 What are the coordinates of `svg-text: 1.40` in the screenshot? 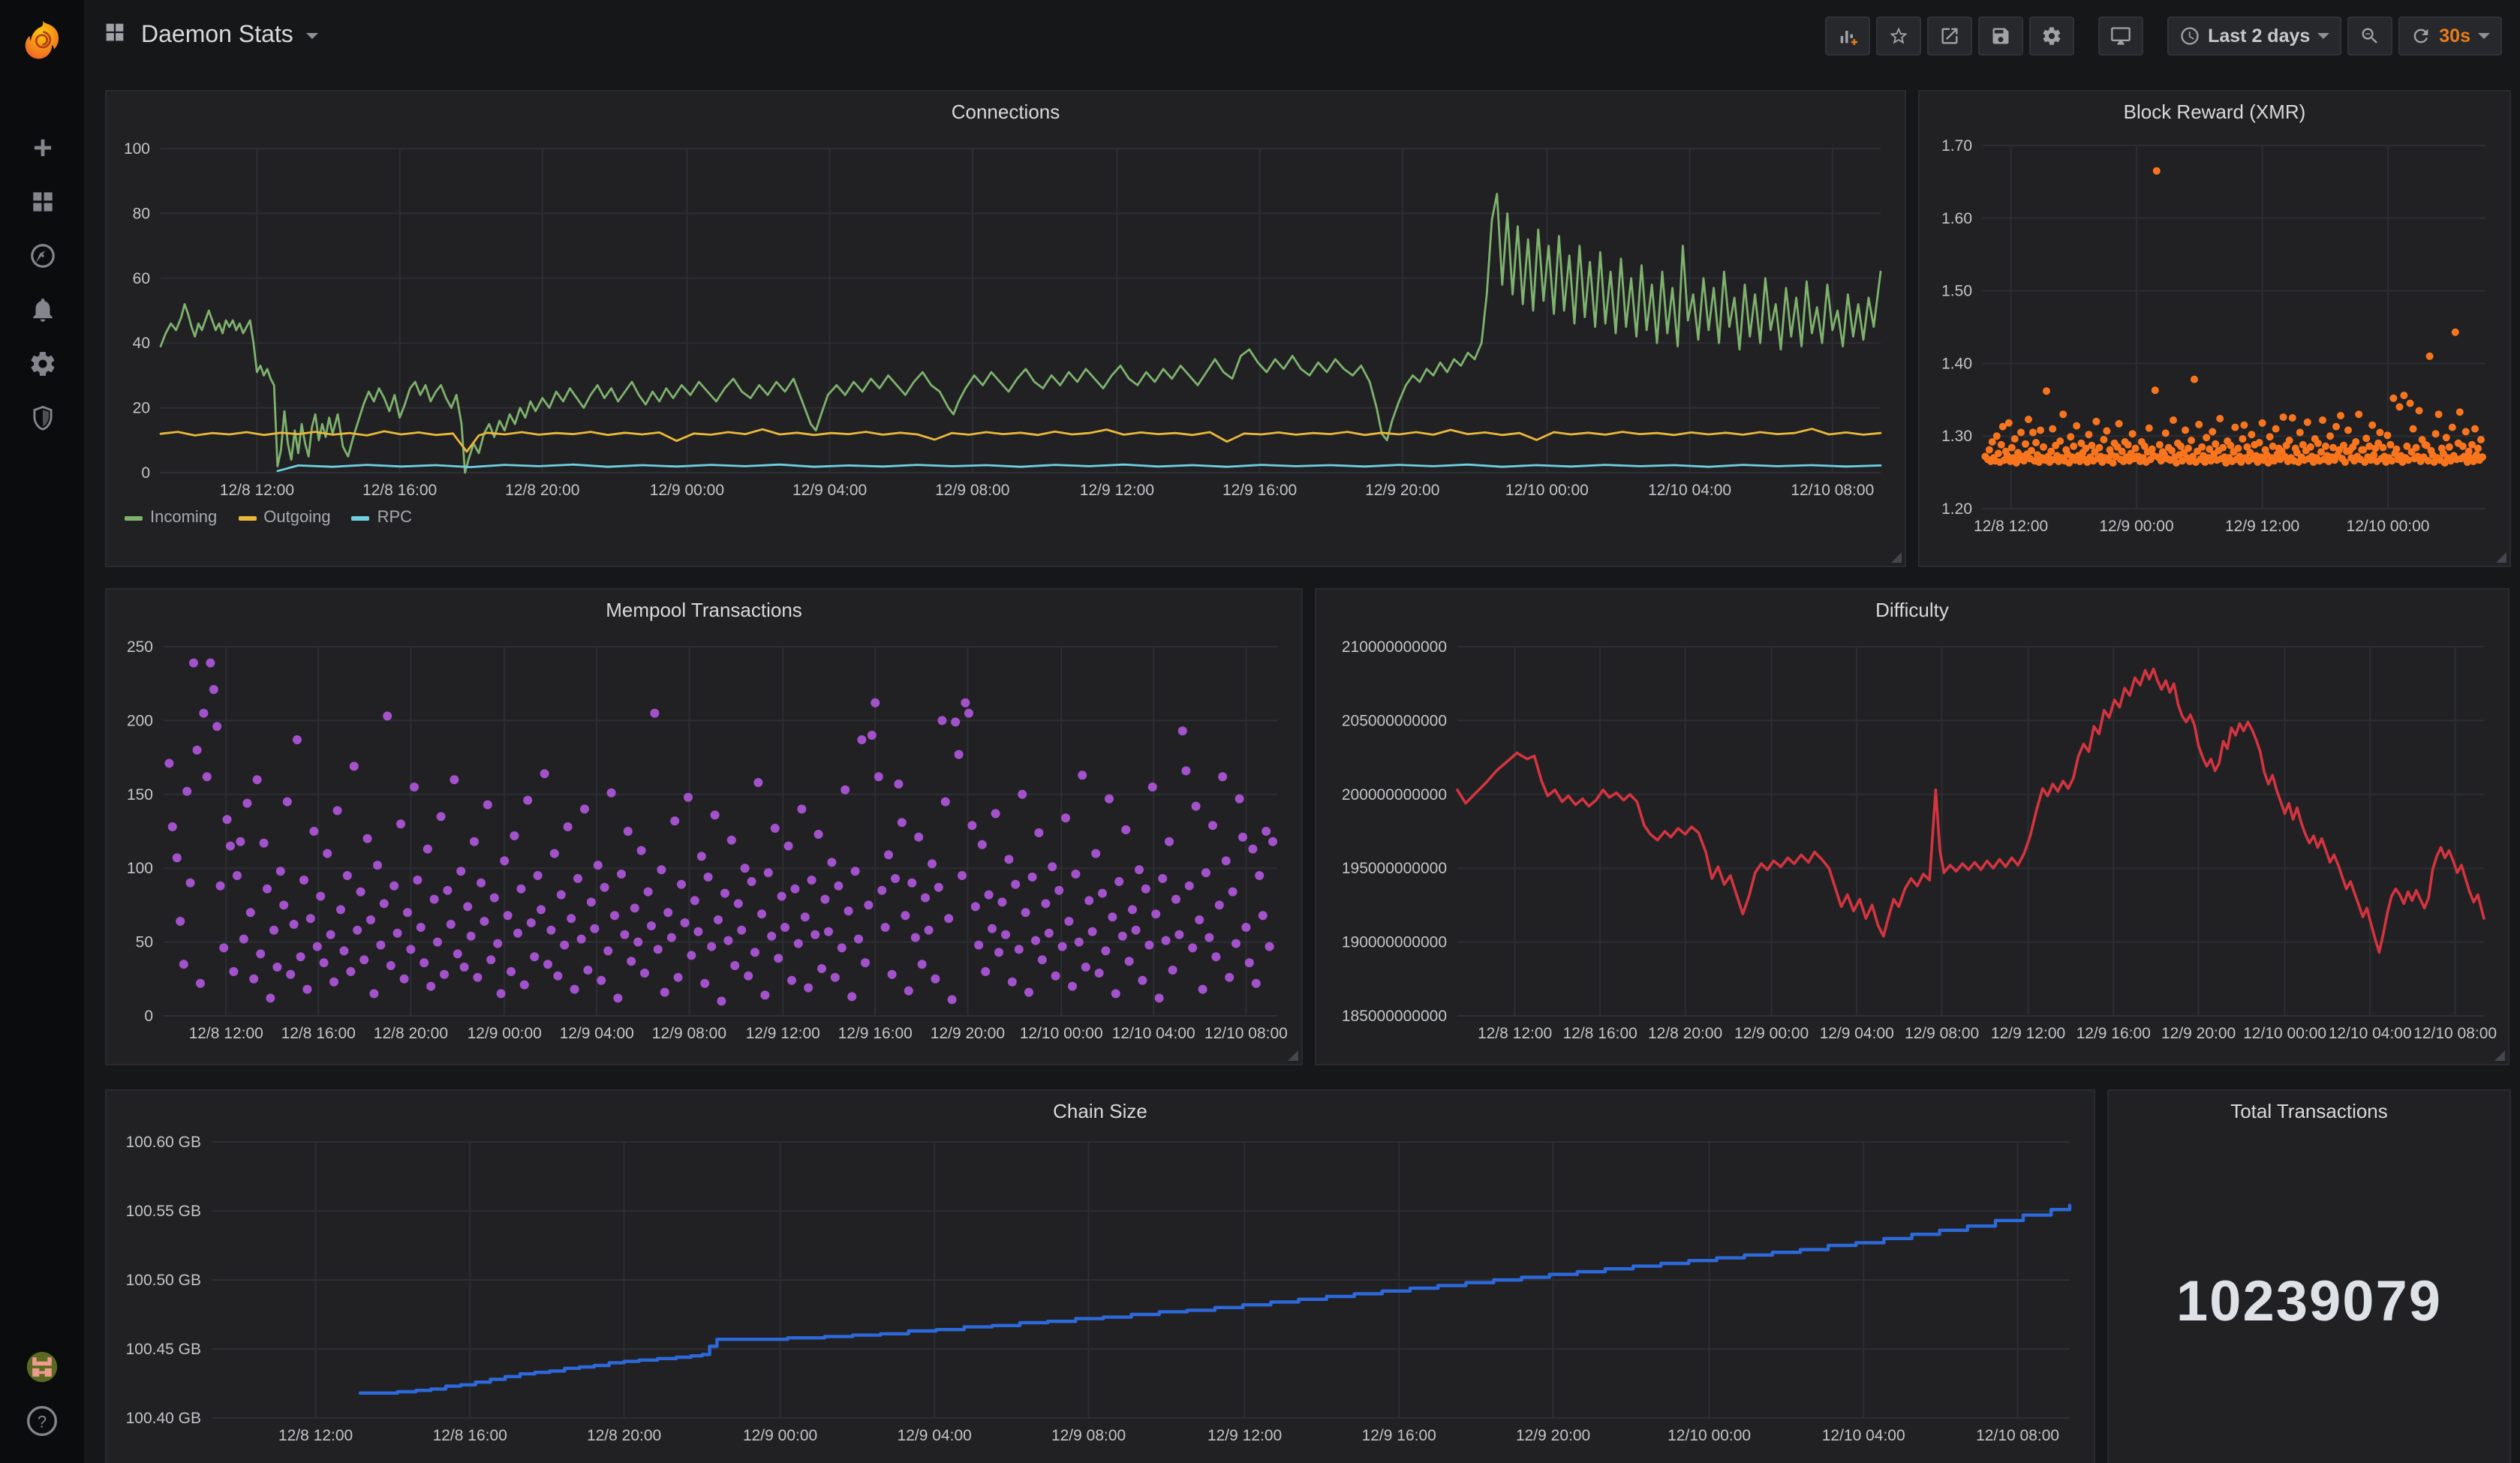 It's located at (1956, 363).